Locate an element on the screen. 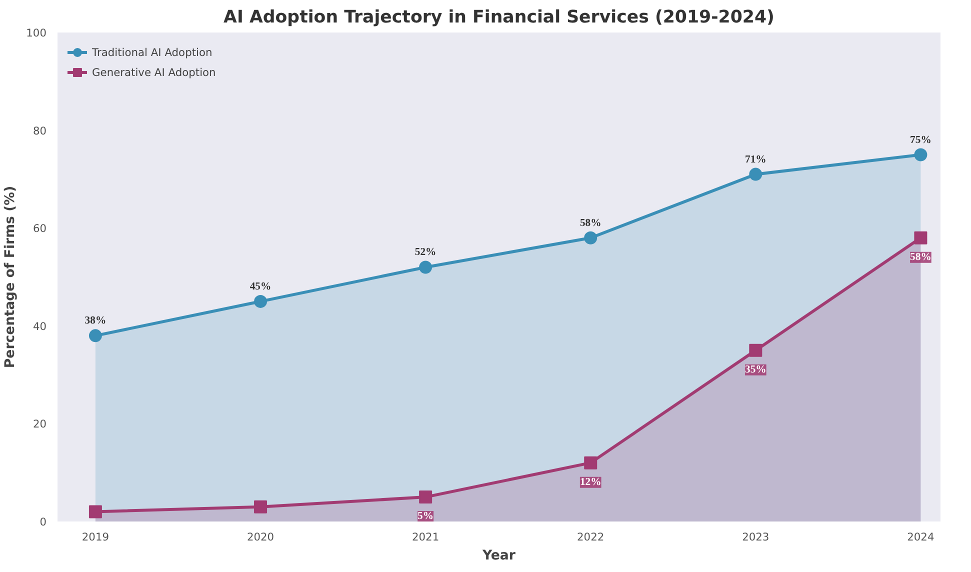  data-label: 71% is located at coordinates (755, 160).